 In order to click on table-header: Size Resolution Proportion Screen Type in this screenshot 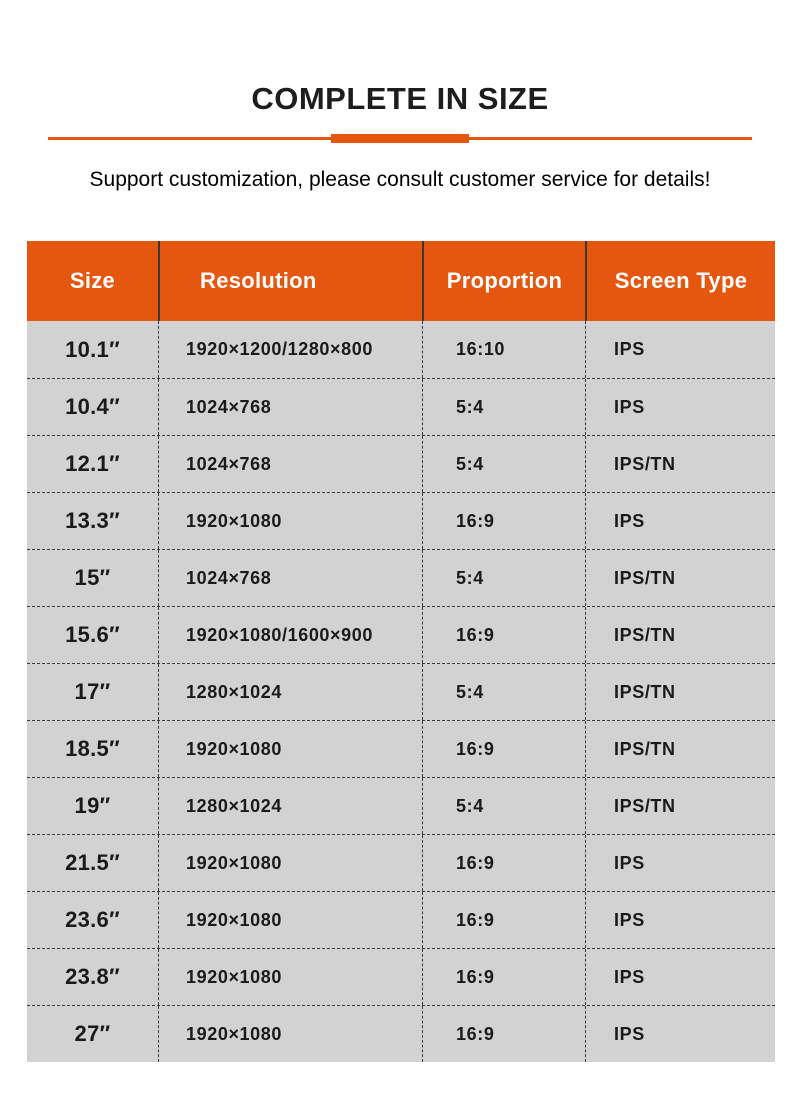, I will do `click(401, 281)`.